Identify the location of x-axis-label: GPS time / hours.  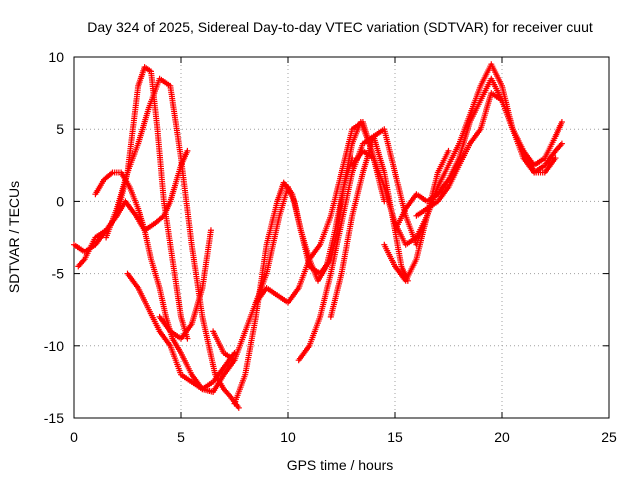
(340, 465).